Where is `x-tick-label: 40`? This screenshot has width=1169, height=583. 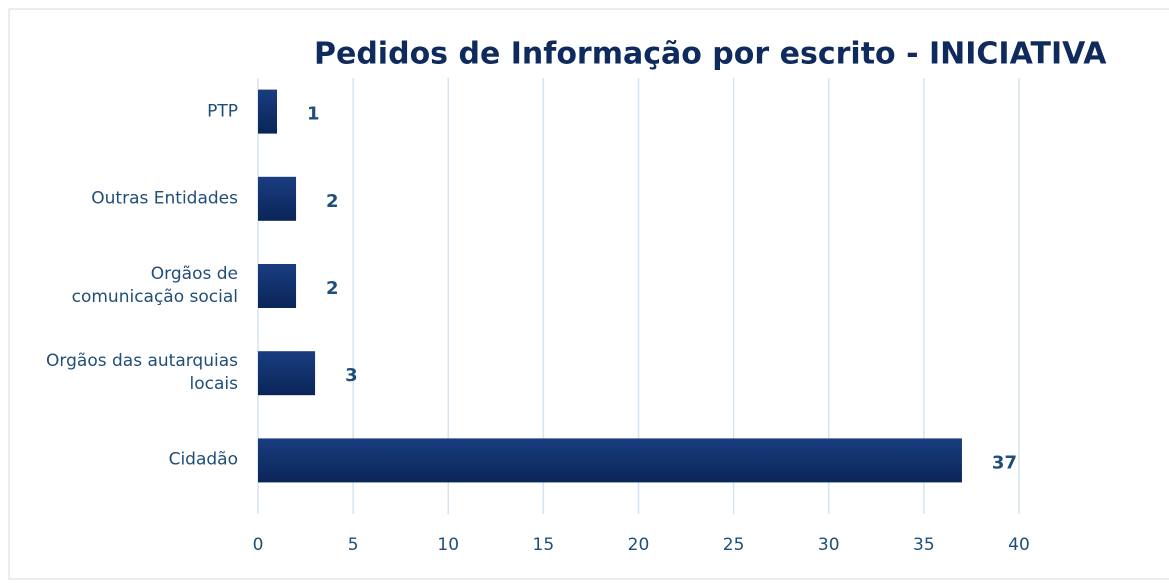 x-tick-label: 40 is located at coordinates (1019, 545).